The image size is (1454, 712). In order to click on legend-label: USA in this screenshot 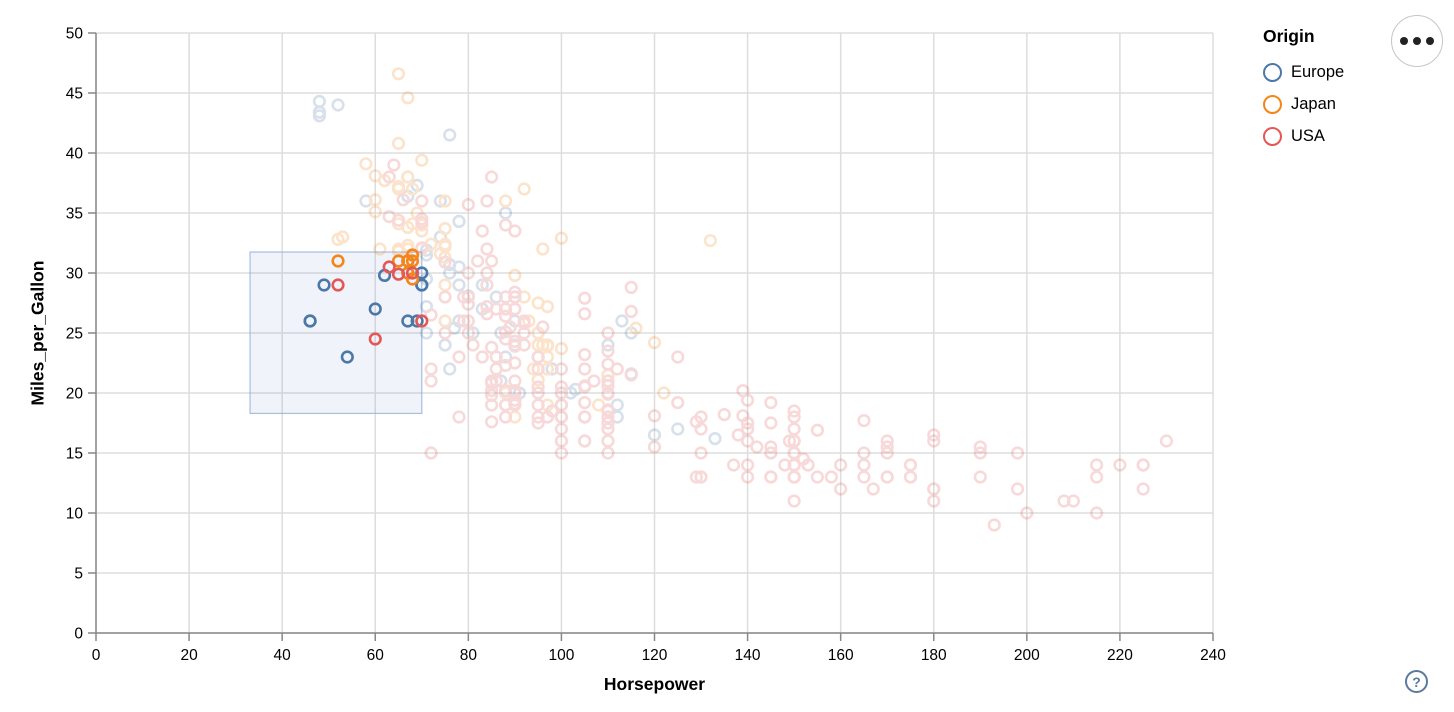, I will do `click(1308, 135)`.